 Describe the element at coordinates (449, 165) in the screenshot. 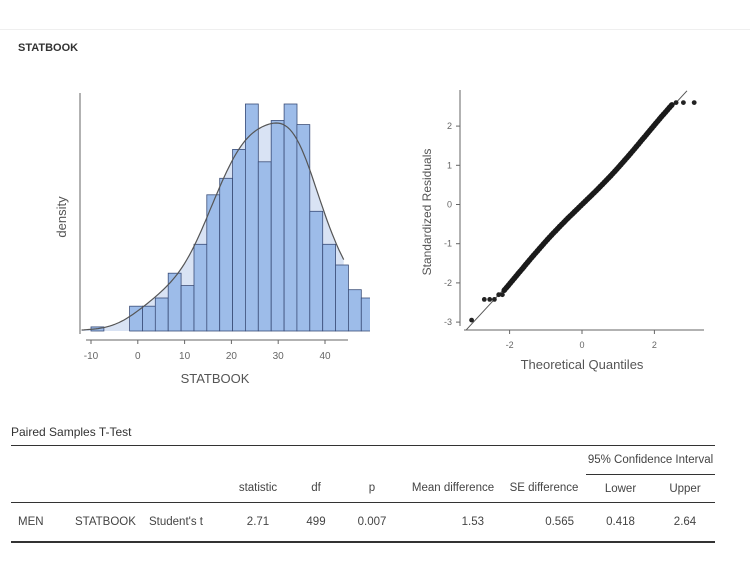

I see `qq-y-tick-label: 1` at that location.